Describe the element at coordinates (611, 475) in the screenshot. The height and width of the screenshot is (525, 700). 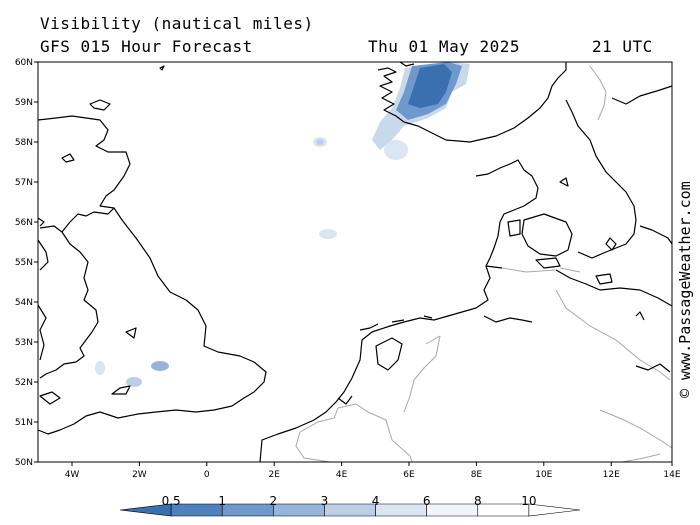
I see `lon-tick-label: 12E` at that location.